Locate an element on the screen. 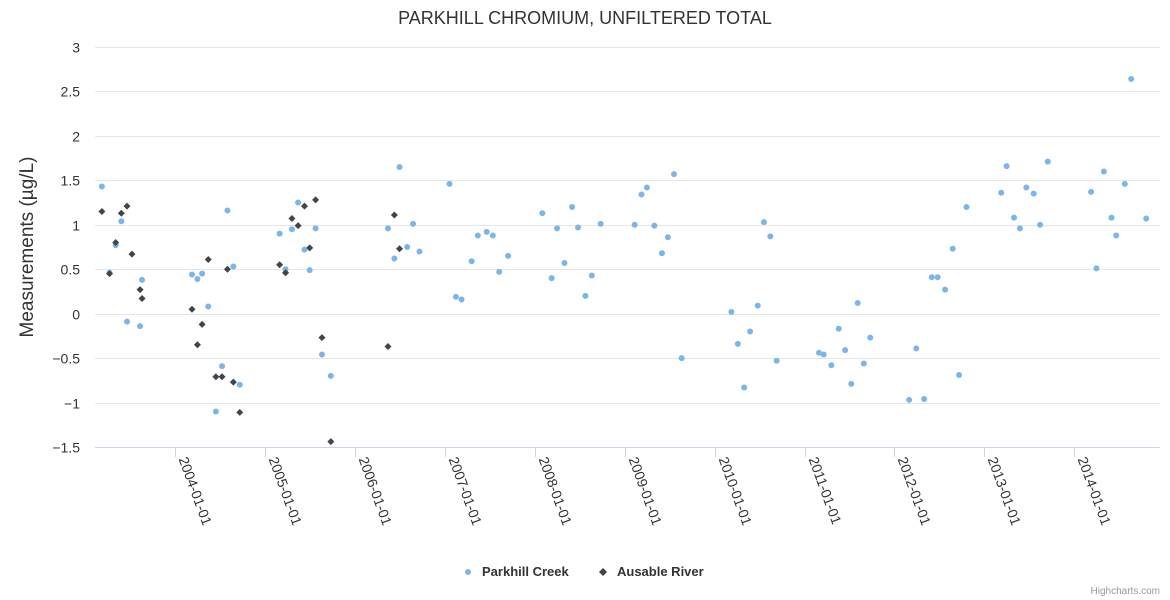  legend-item-parkhill-creek: Parkhill Creek is located at coordinates (517, 571).